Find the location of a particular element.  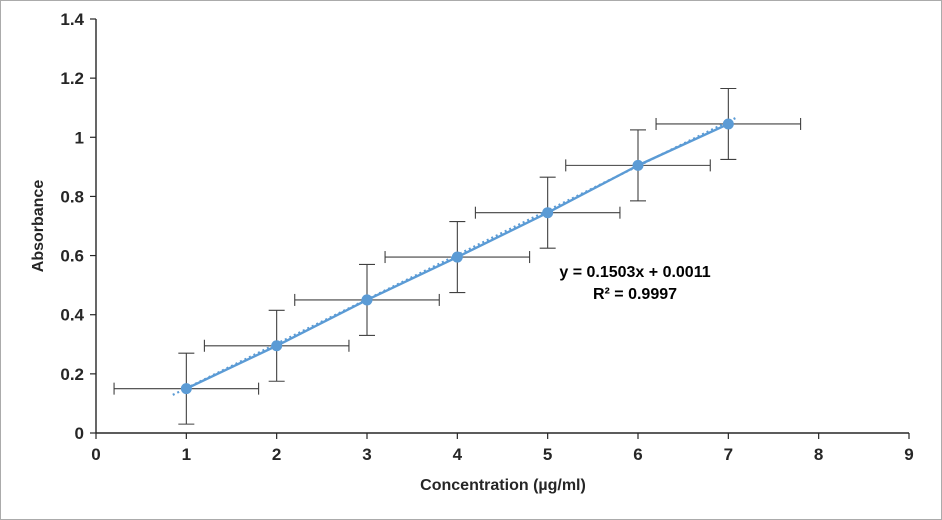

y-tick-label: 0.4 is located at coordinates (72, 315).